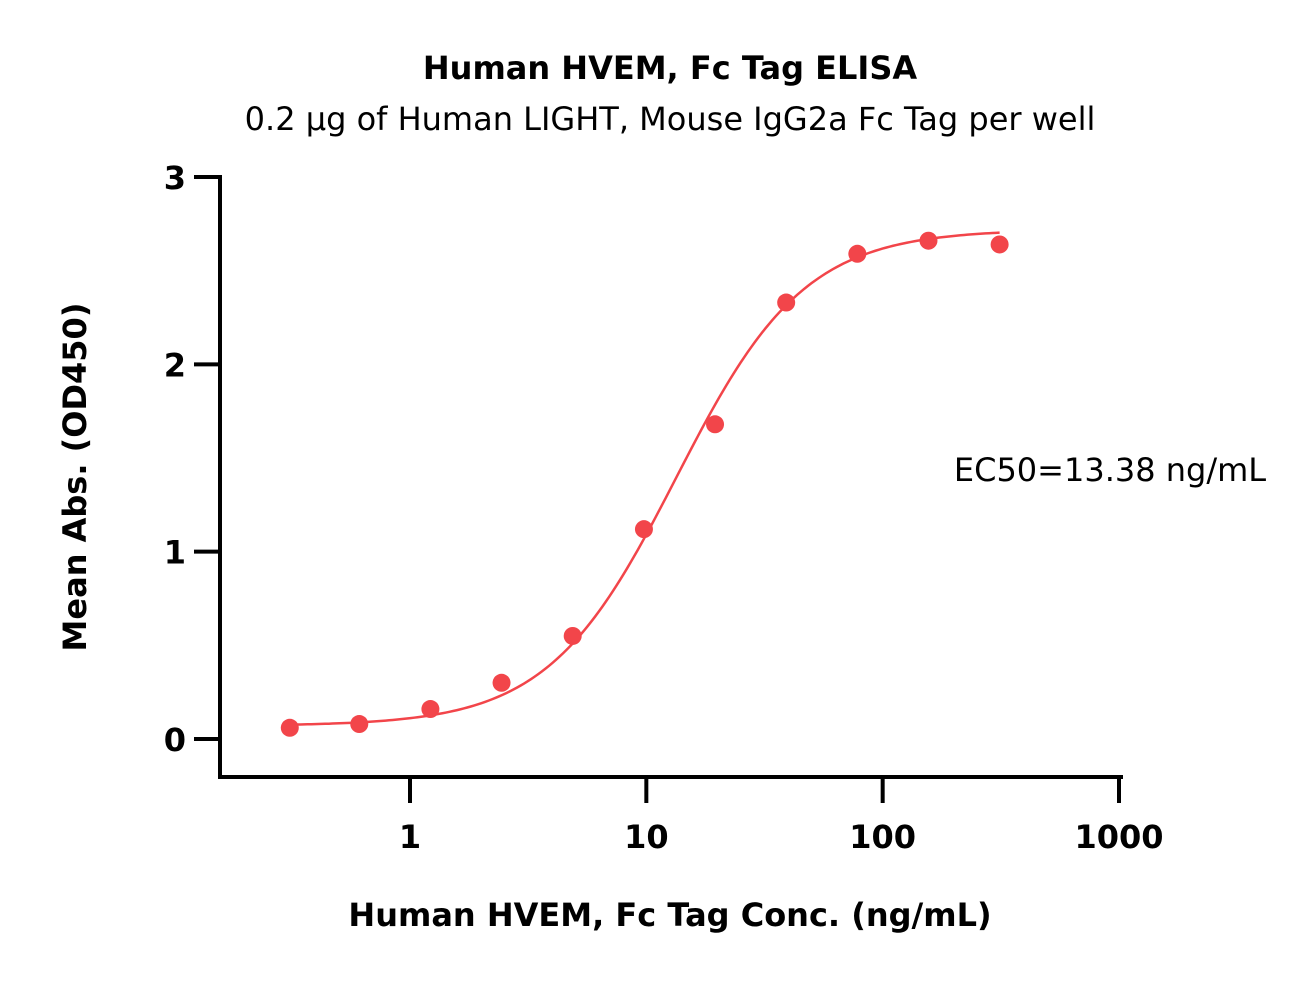 The image size is (1313, 981). I want to click on y-tick-label: 2, so click(175, 365).